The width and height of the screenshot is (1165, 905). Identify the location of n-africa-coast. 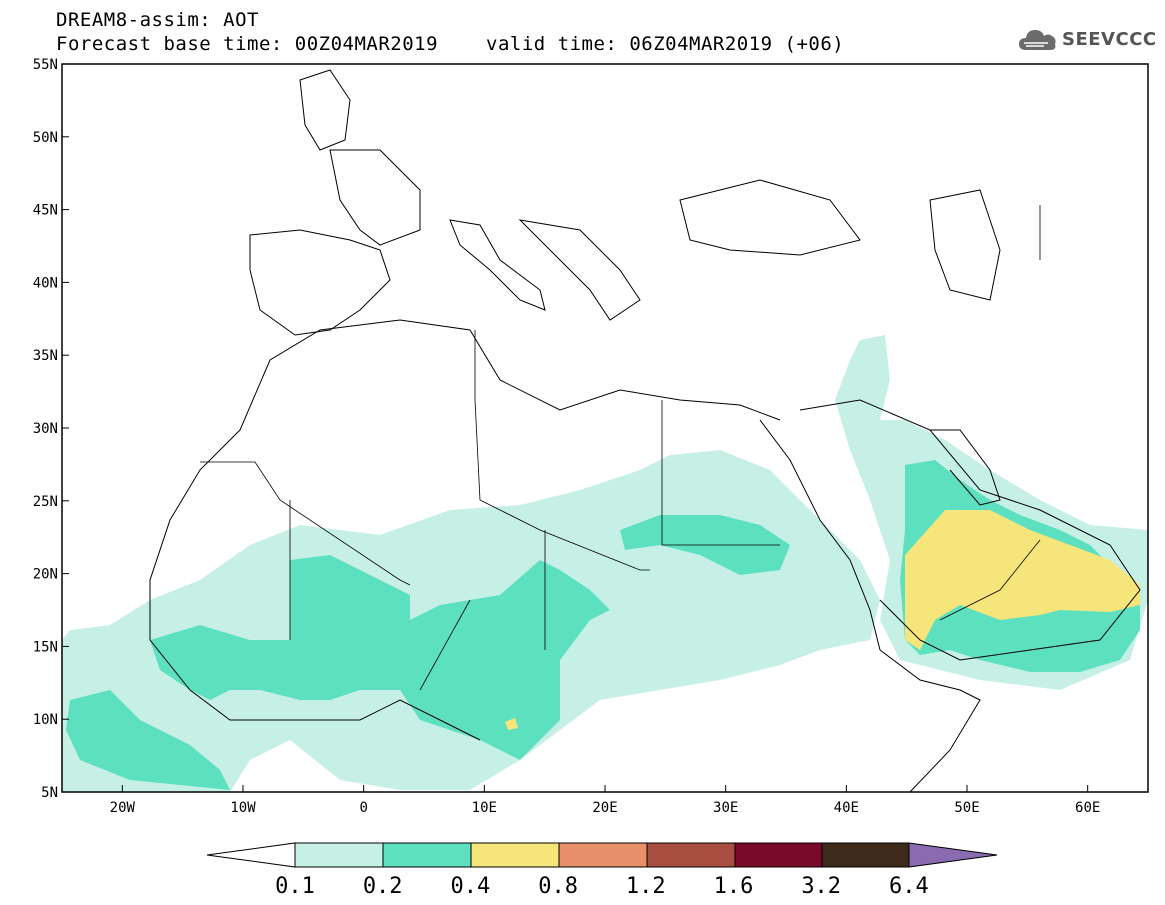
(510, 375).